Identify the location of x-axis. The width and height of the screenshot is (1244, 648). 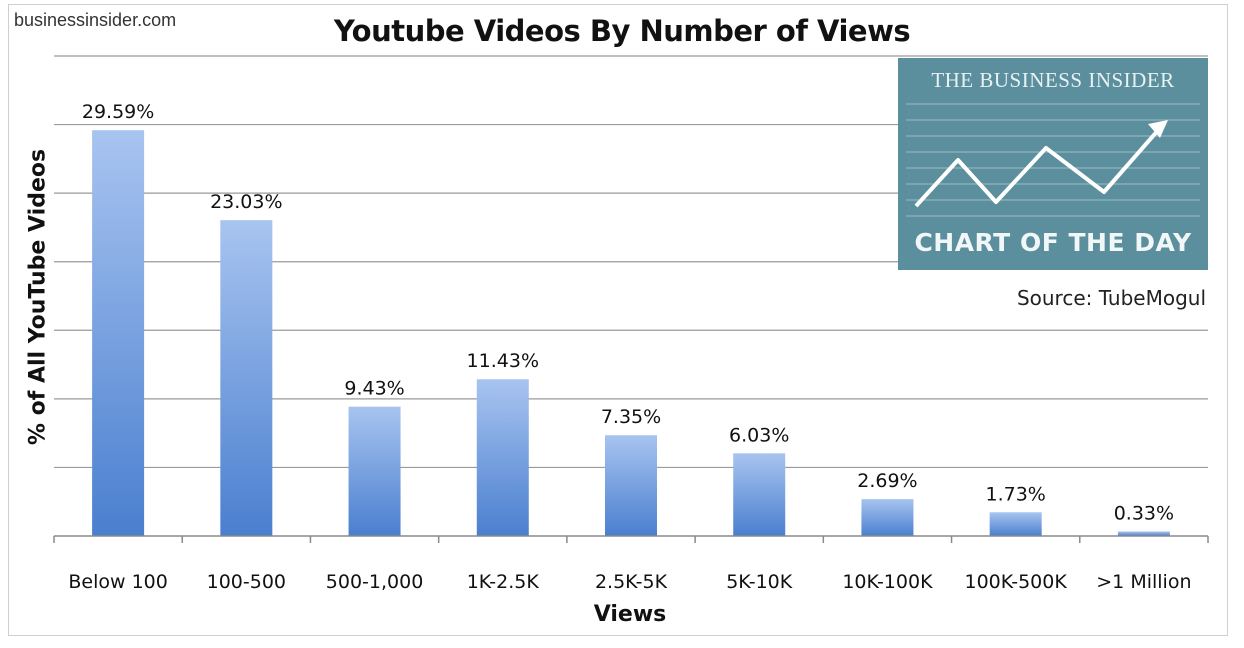
(631, 539).